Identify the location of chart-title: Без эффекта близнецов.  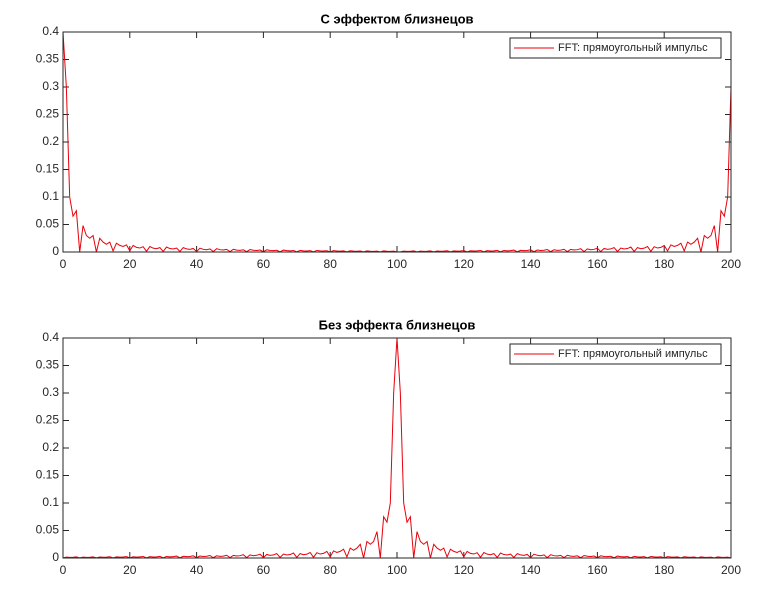
(397, 324).